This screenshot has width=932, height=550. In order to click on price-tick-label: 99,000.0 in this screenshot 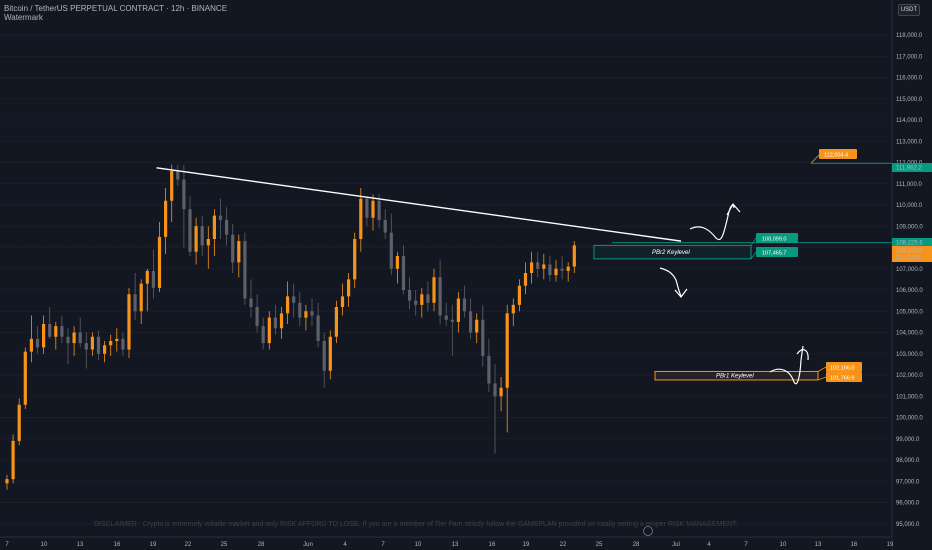, I will do `click(908, 440)`.